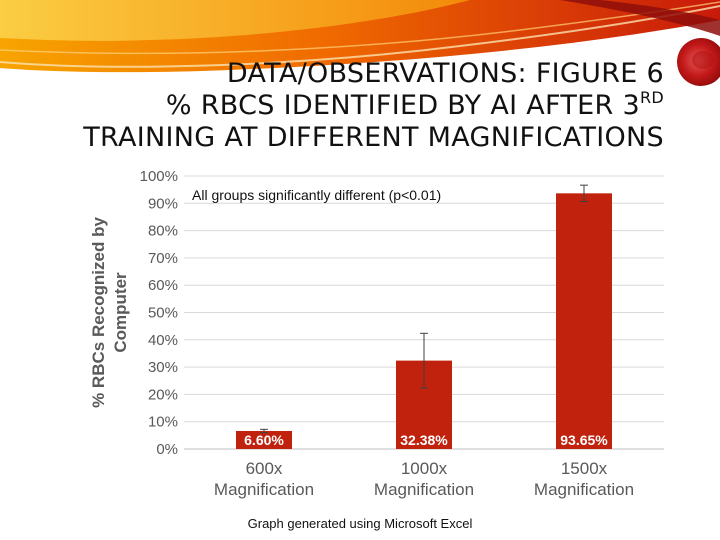 This screenshot has height=540, width=720. What do you see at coordinates (167, 449) in the screenshot?
I see `y-tick-label: 0%` at bounding box center [167, 449].